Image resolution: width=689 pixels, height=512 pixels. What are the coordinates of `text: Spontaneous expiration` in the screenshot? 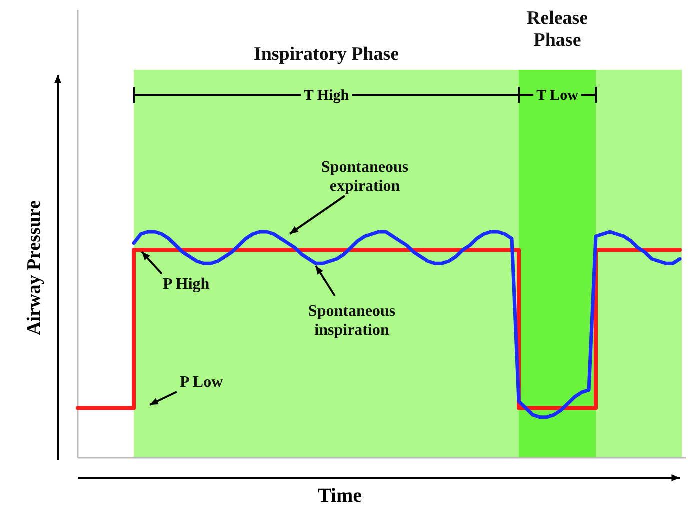 It's located at (365, 177).